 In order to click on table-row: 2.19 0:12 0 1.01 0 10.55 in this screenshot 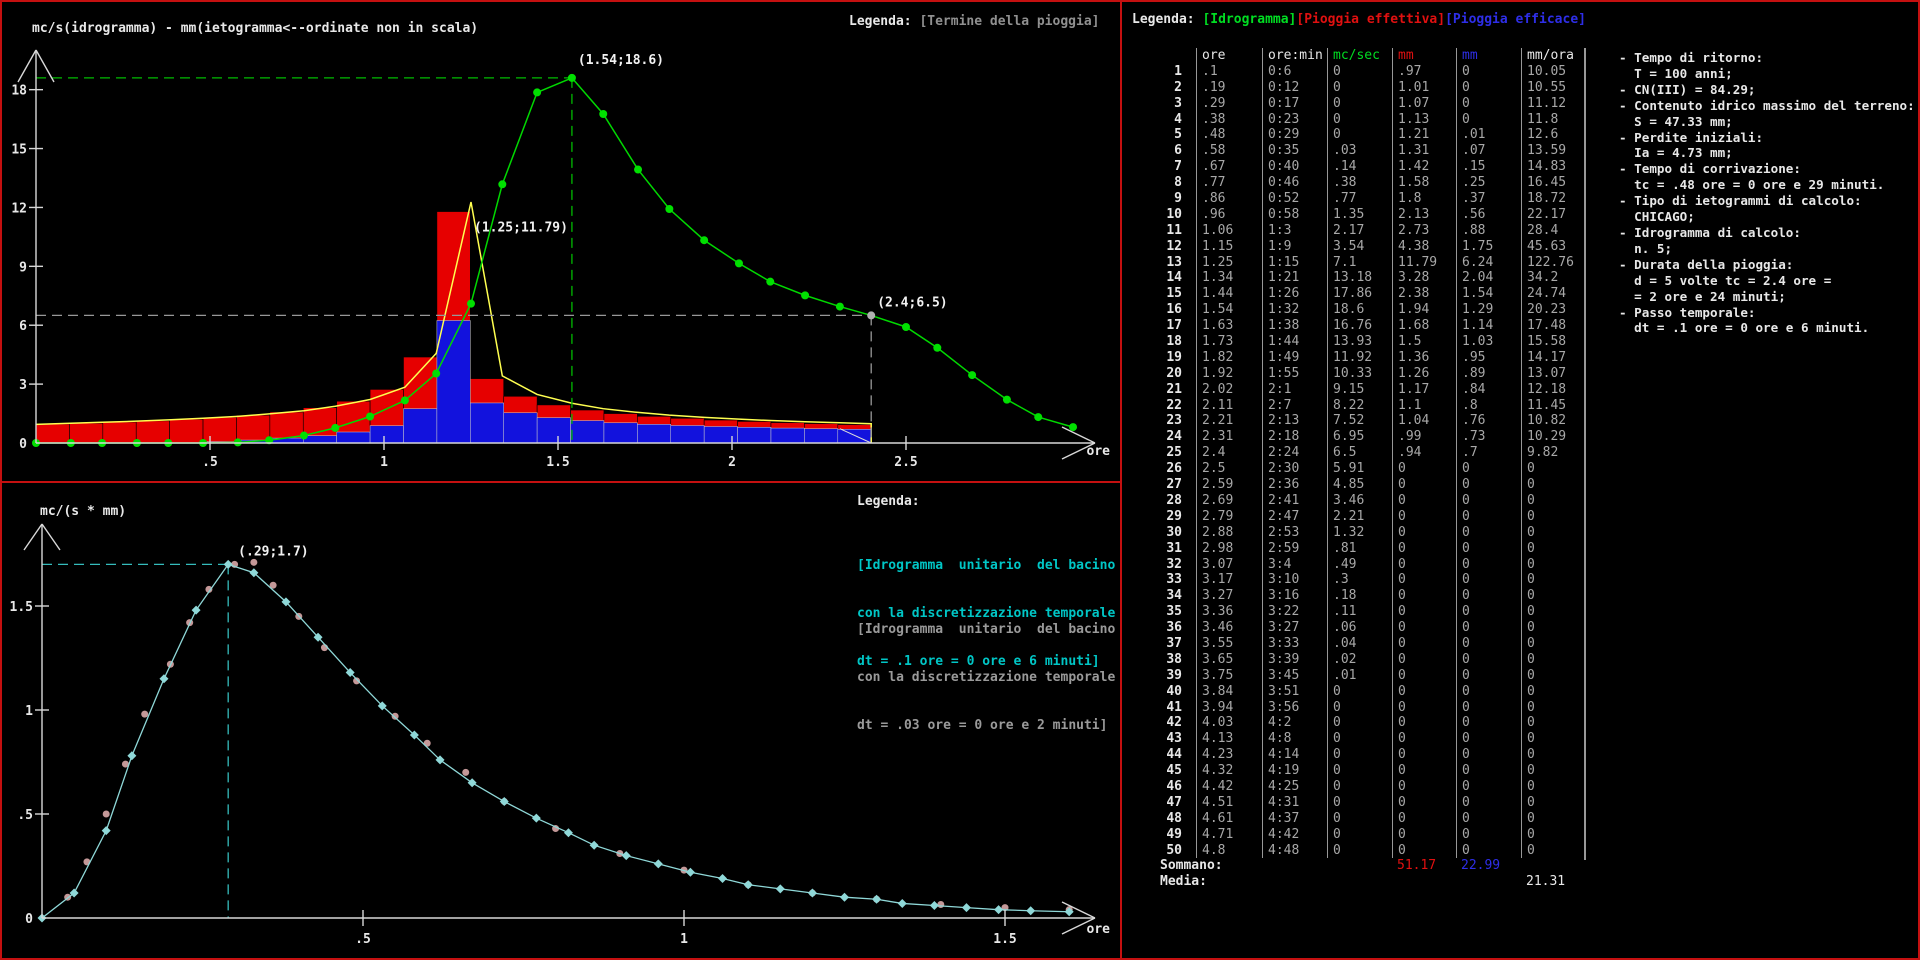, I will do `click(1357, 87)`.